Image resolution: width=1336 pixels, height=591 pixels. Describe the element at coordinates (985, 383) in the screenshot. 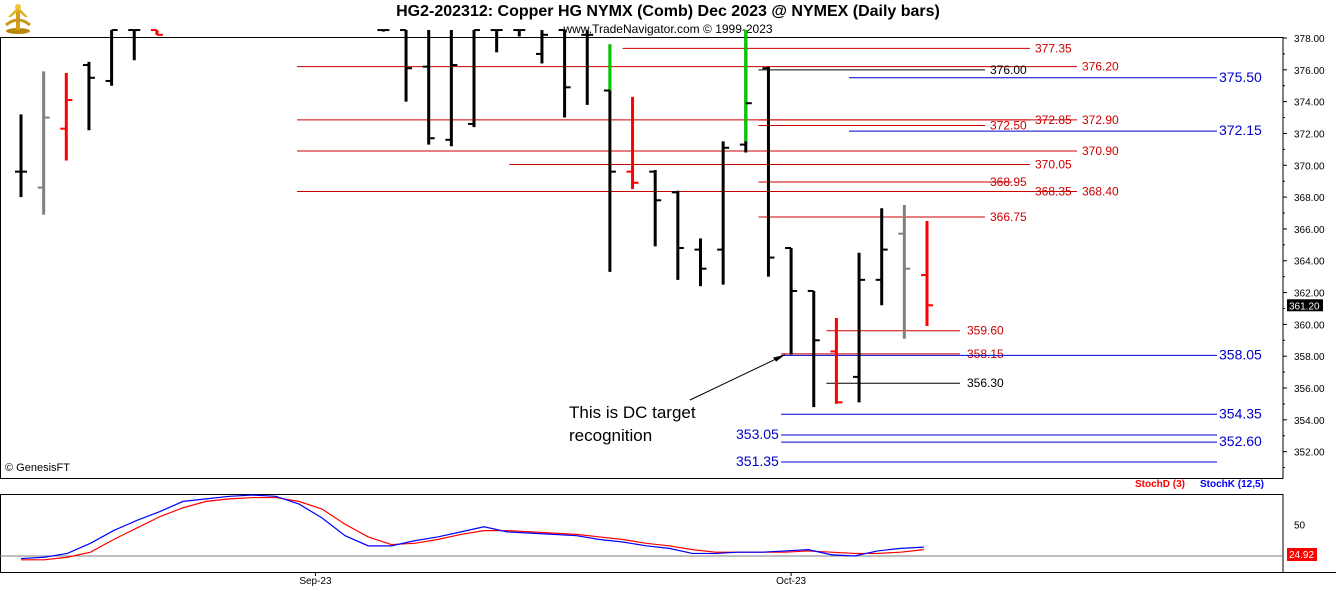

I see `level-label: 356.30` at that location.